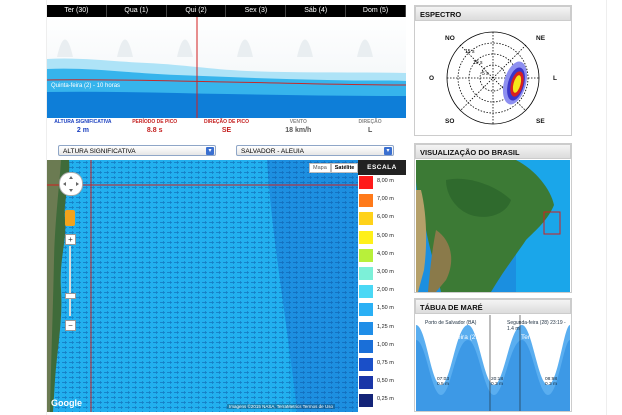  What do you see at coordinates (77, 11) in the screenshot?
I see `day-label: Ter (30)` at bounding box center [77, 11].